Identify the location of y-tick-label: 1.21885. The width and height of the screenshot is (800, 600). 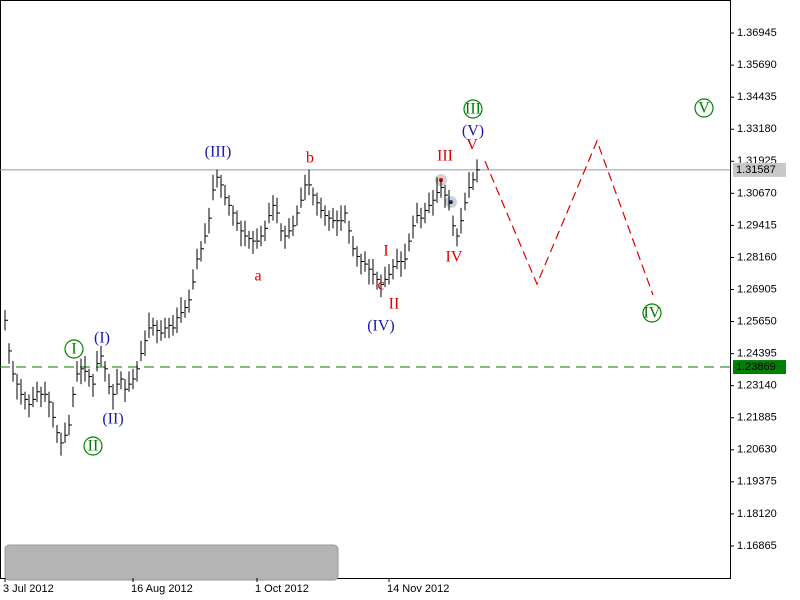
(757, 418).